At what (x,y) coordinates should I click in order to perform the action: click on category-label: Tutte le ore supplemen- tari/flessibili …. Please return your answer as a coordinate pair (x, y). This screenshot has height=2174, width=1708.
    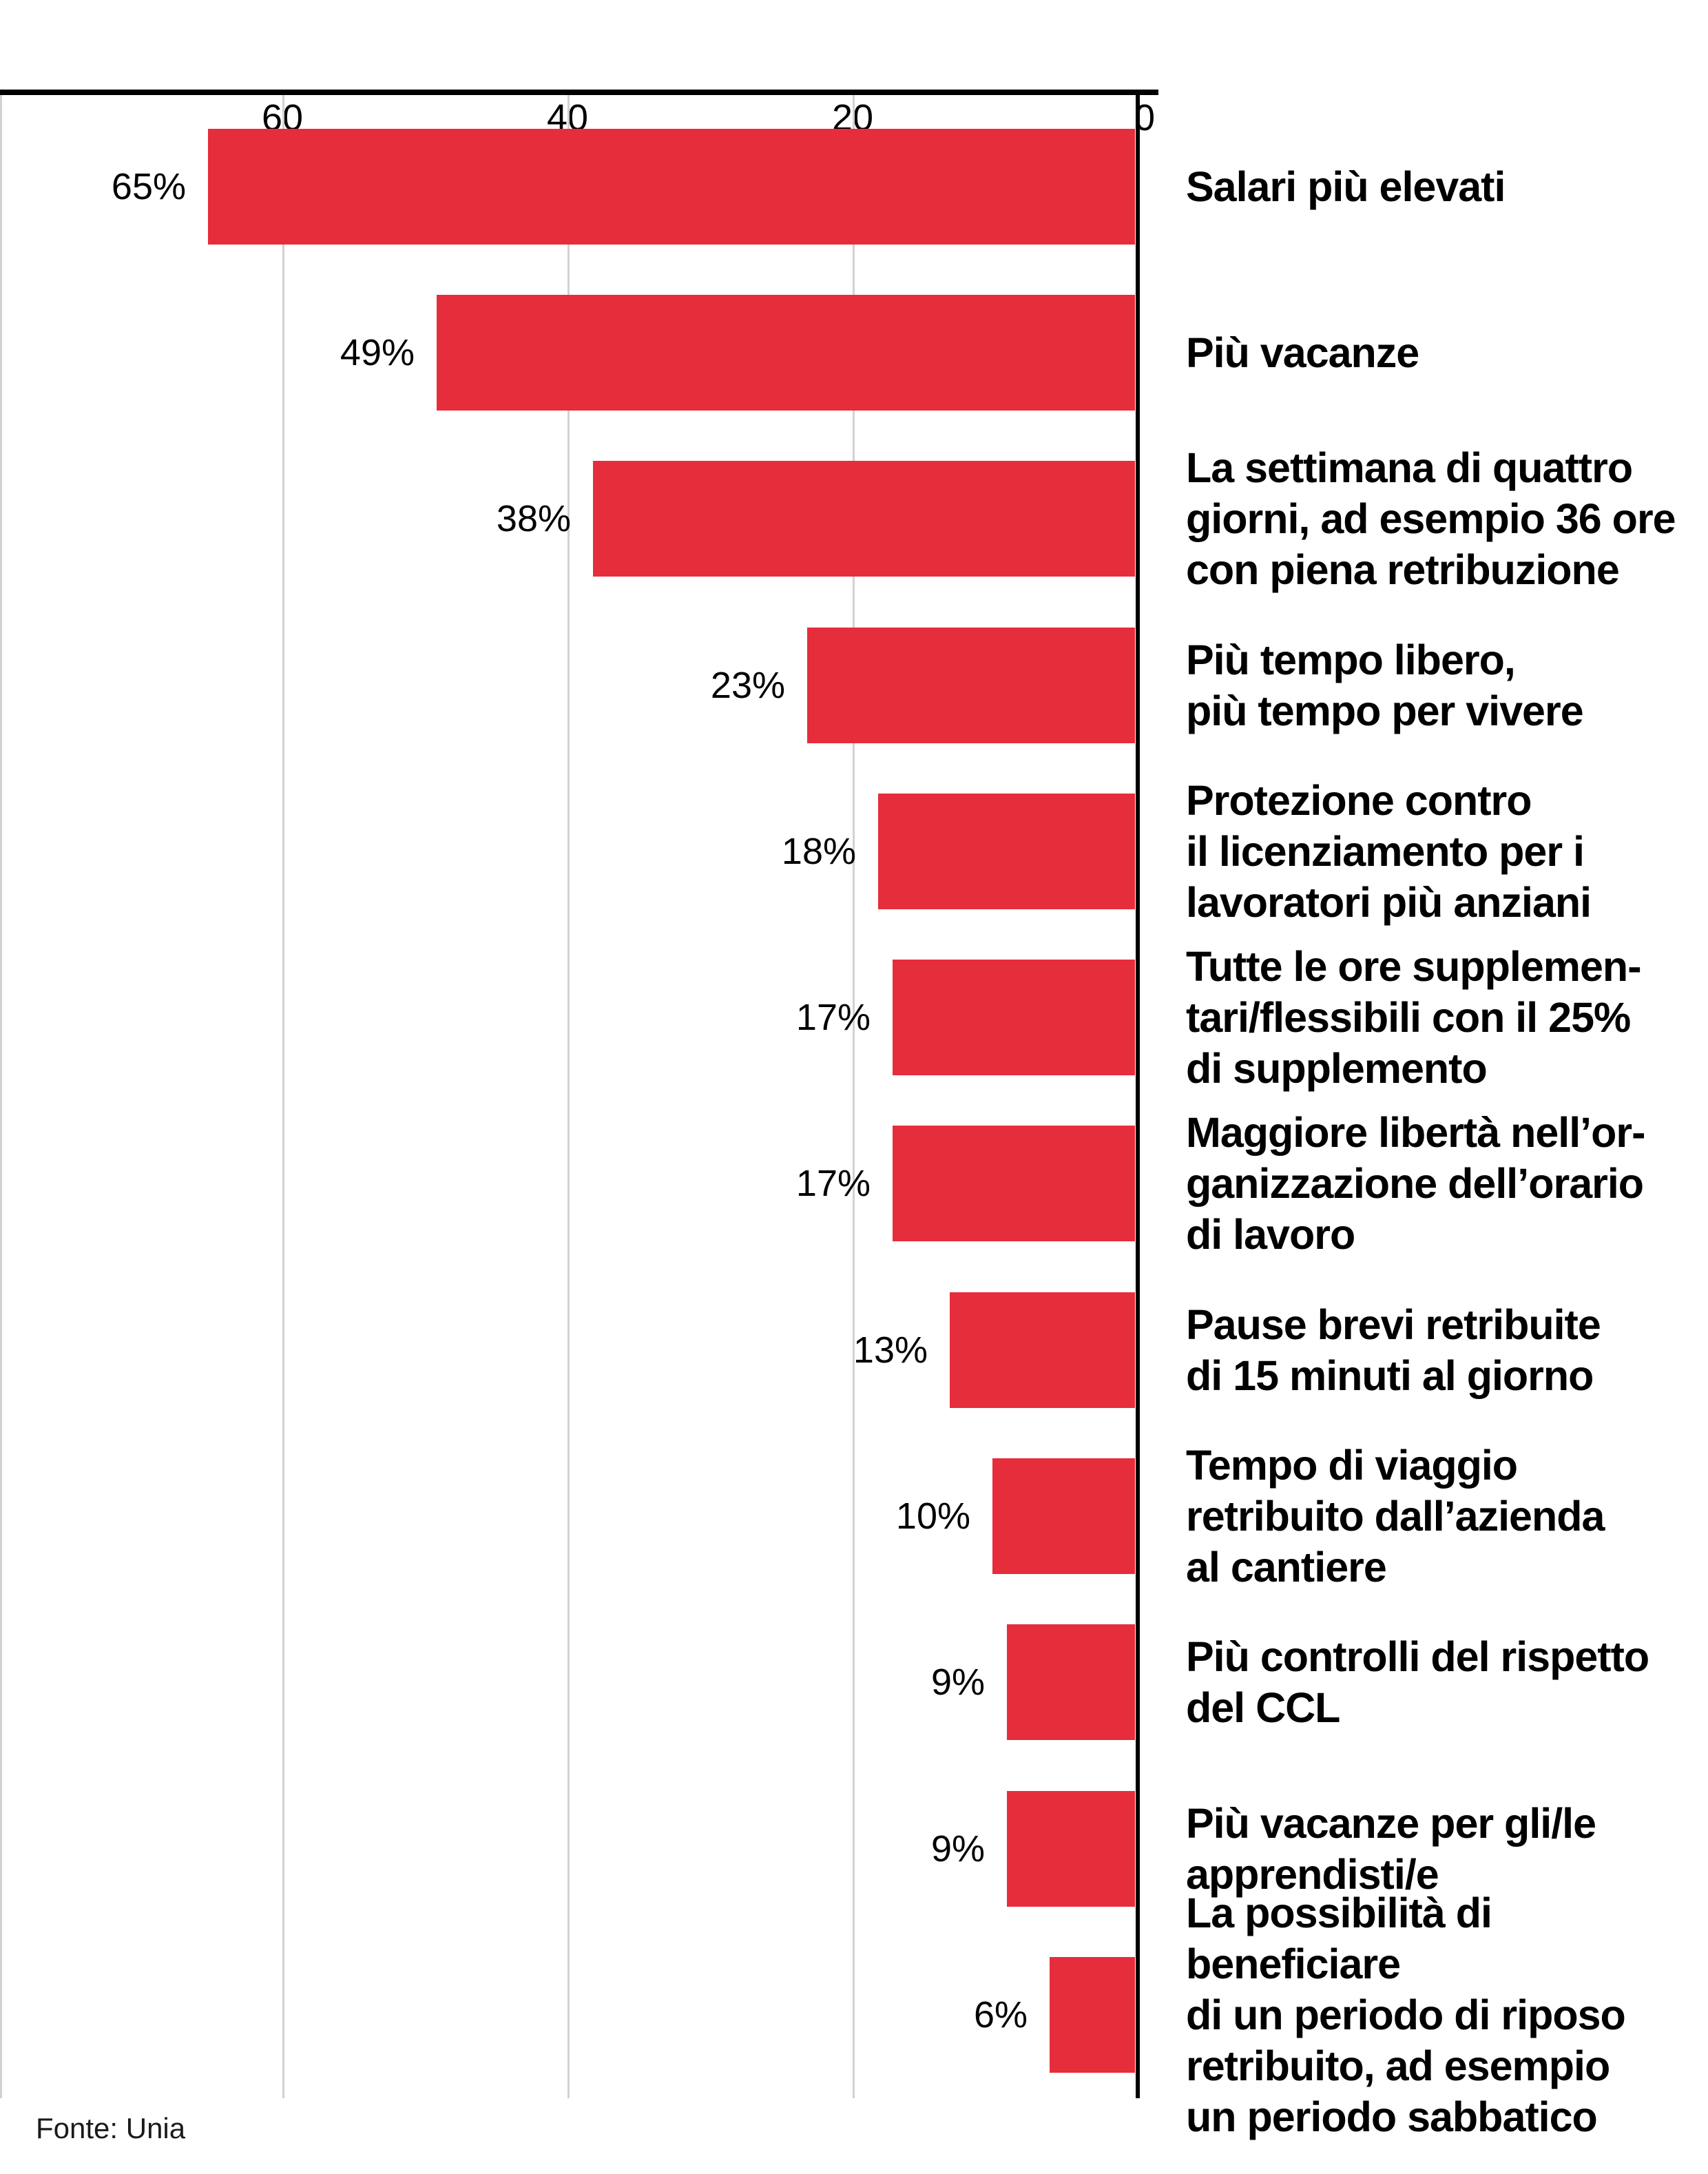
    Looking at the image, I should click on (1442, 1017).